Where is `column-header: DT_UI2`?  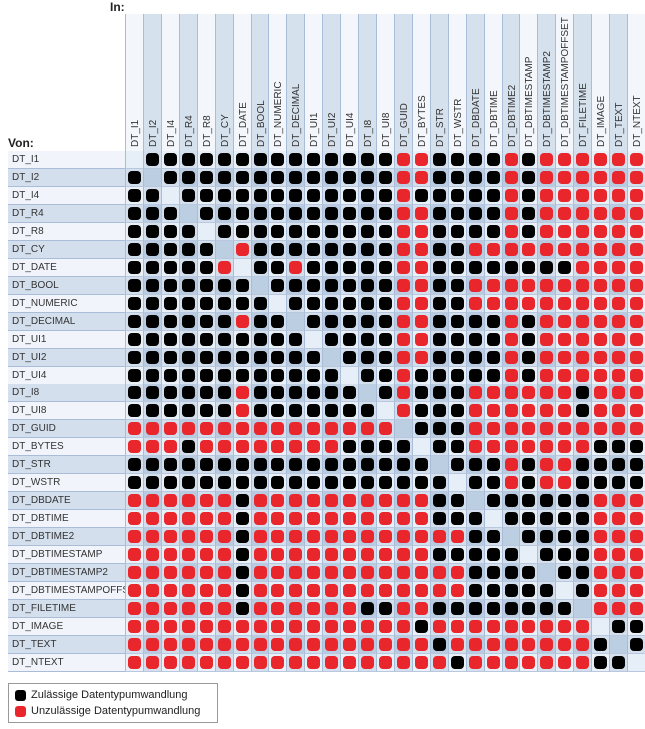
column-header: DT_UI2 is located at coordinates (331, 82).